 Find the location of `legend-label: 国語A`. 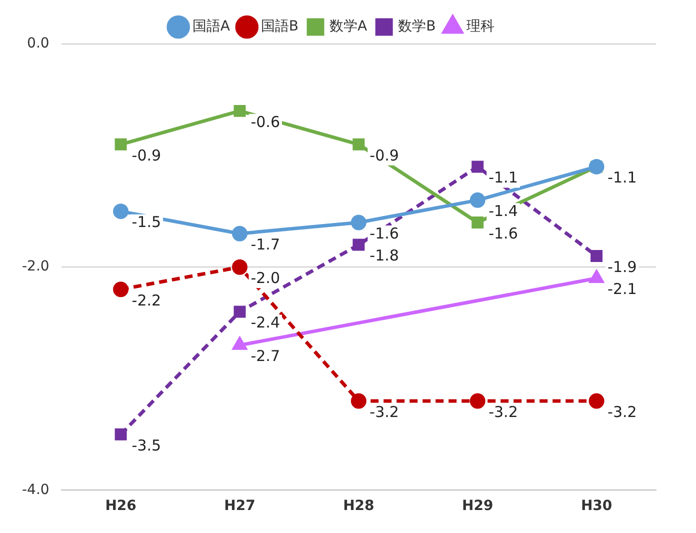

legend-label: 国語A is located at coordinates (211, 26).